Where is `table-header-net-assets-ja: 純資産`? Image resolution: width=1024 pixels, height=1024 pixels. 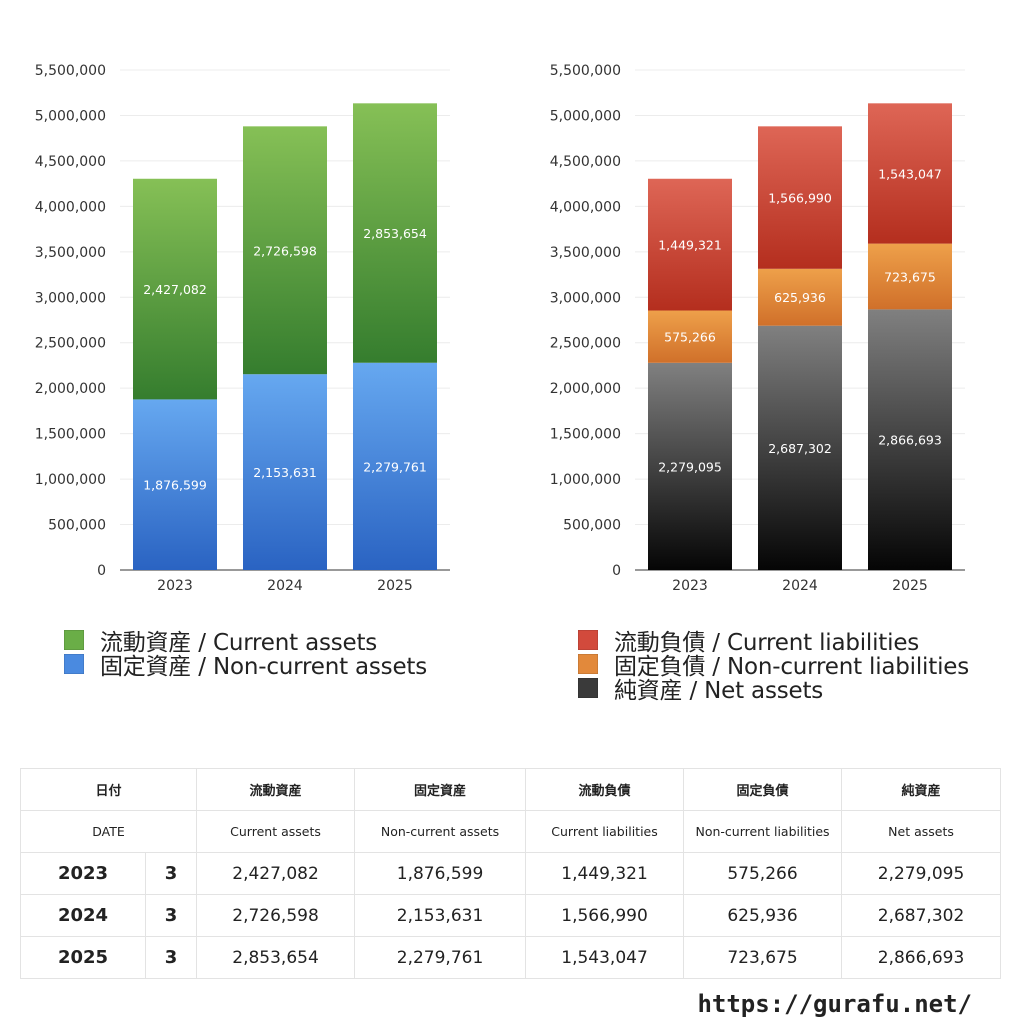 table-header-net-assets-ja: 純資産 is located at coordinates (921, 789).